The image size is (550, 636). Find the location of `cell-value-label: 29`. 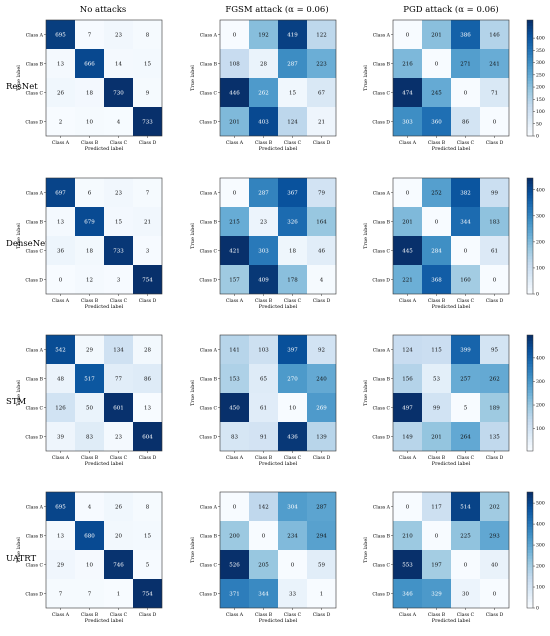

cell-value-label: 29 is located at coordinates (89, 351).